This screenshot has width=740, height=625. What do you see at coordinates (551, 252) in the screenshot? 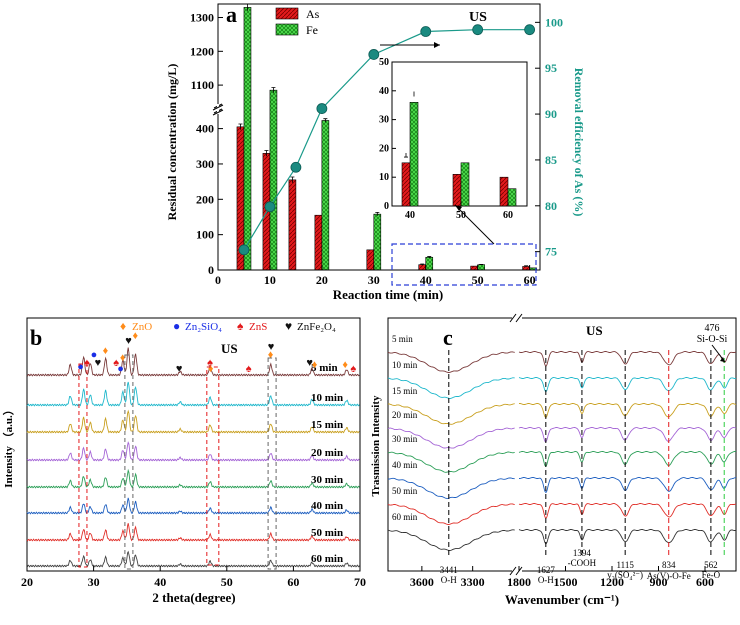
I see `y2-tick-label: 75` at bounding box center [551, 252].